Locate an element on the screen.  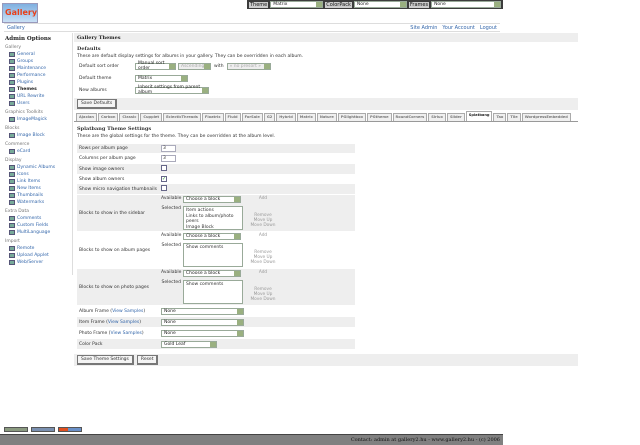
sidebar-item-users: Users is located at coordinates (37, 103).